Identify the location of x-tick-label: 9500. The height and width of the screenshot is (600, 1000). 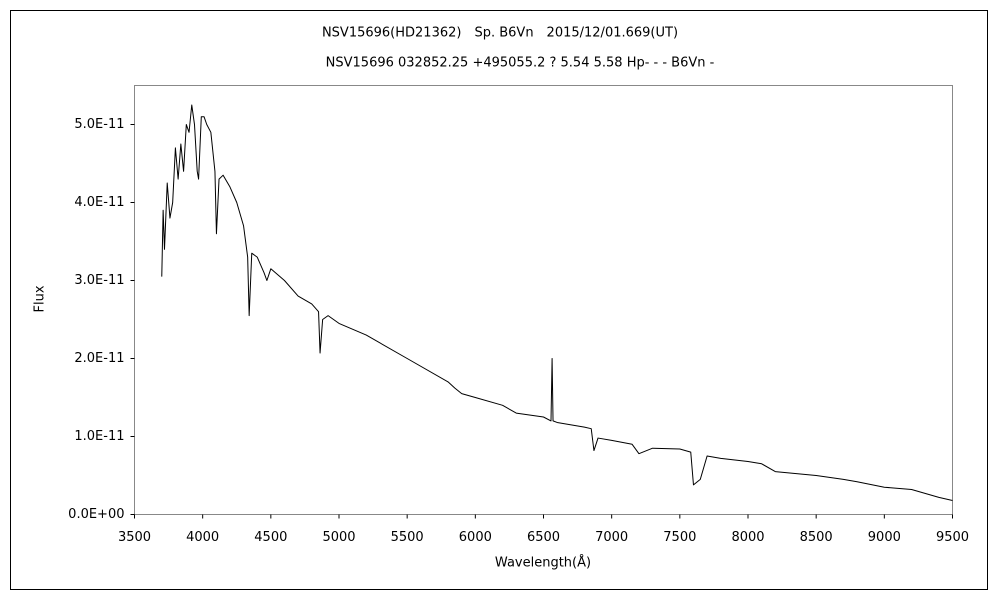
(952, 537).